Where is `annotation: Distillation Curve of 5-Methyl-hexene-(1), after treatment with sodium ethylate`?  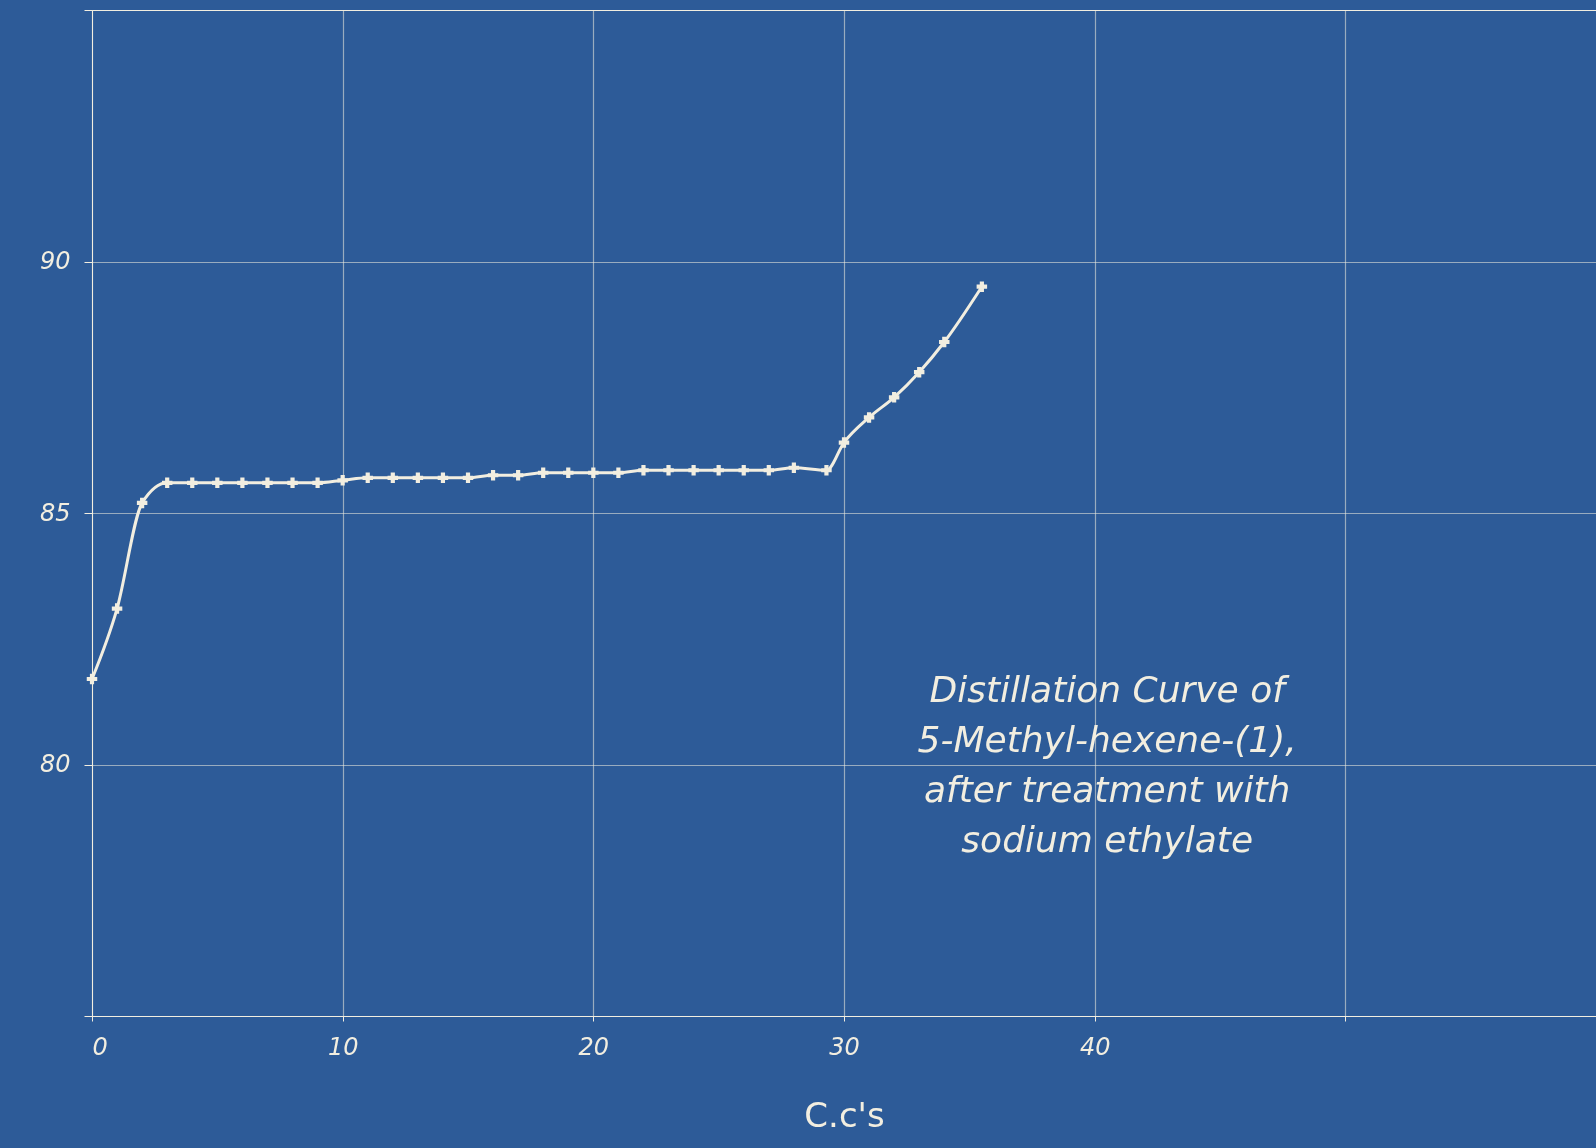 annotation: Distillation Curve of 5-Methyl-hexene-(1), after treatment with sodium ethylate is located at coordinates (1107, 764).